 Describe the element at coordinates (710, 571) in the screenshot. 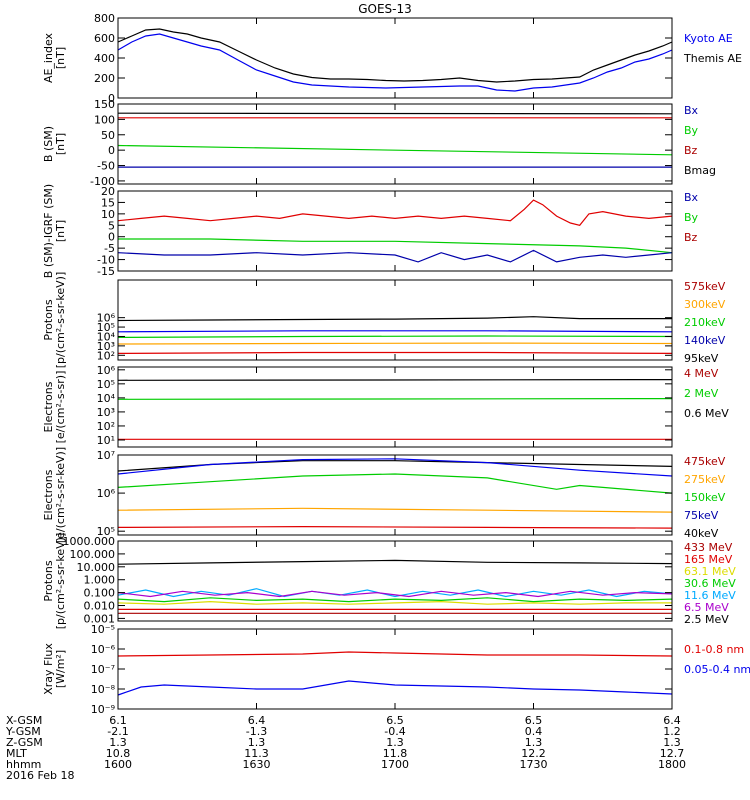

I see `protons2-legend-2: 63.1 MeV` at that location.